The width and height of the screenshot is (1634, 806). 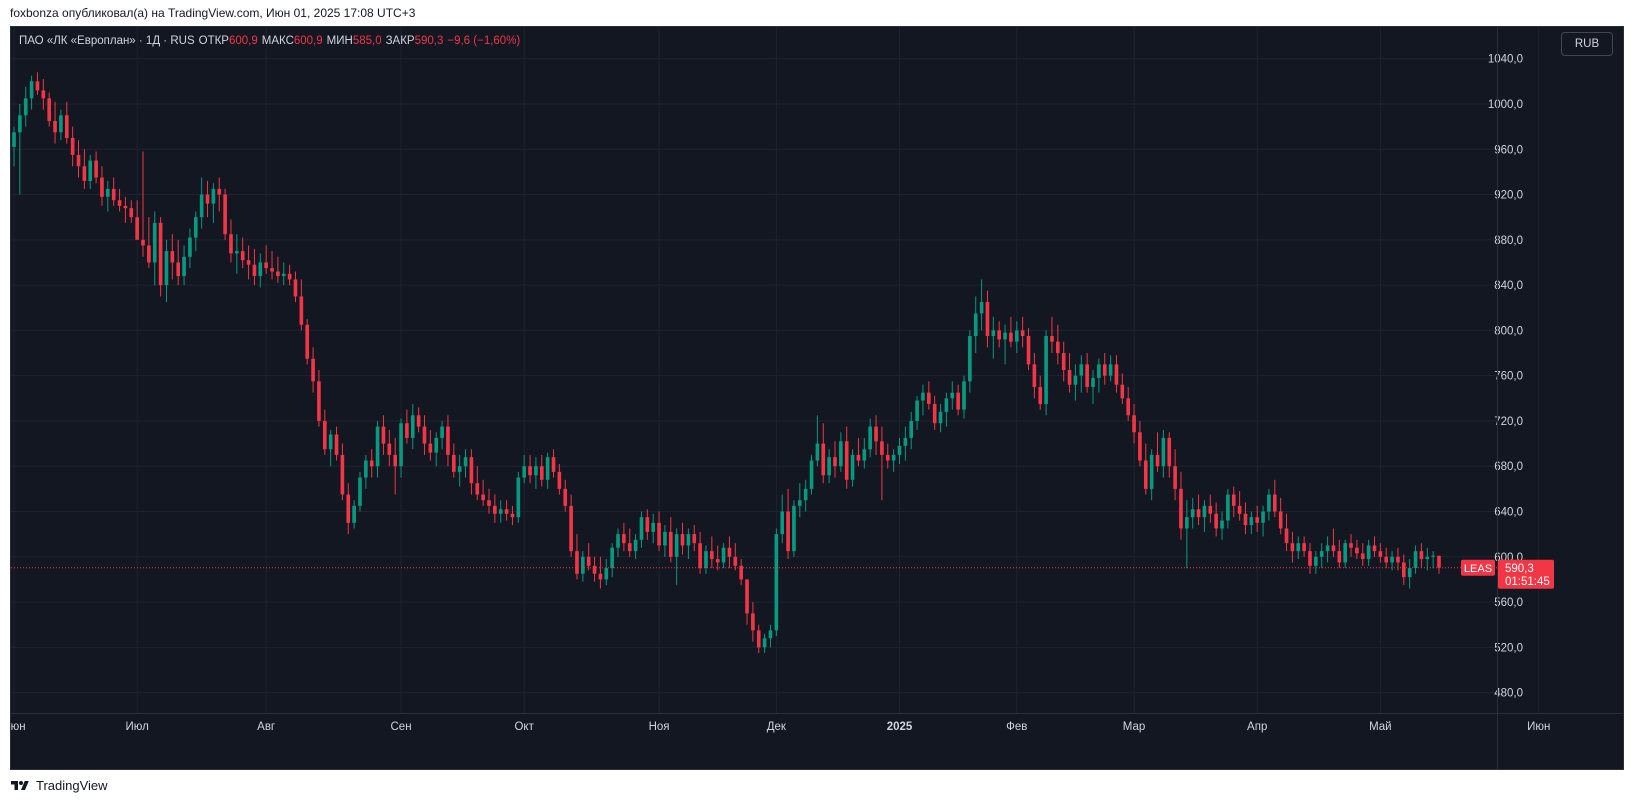 What do you see at coordinates (429, 41) in the screenshot?
I see `close-value: 590,3` at bounding box center [429, 41].